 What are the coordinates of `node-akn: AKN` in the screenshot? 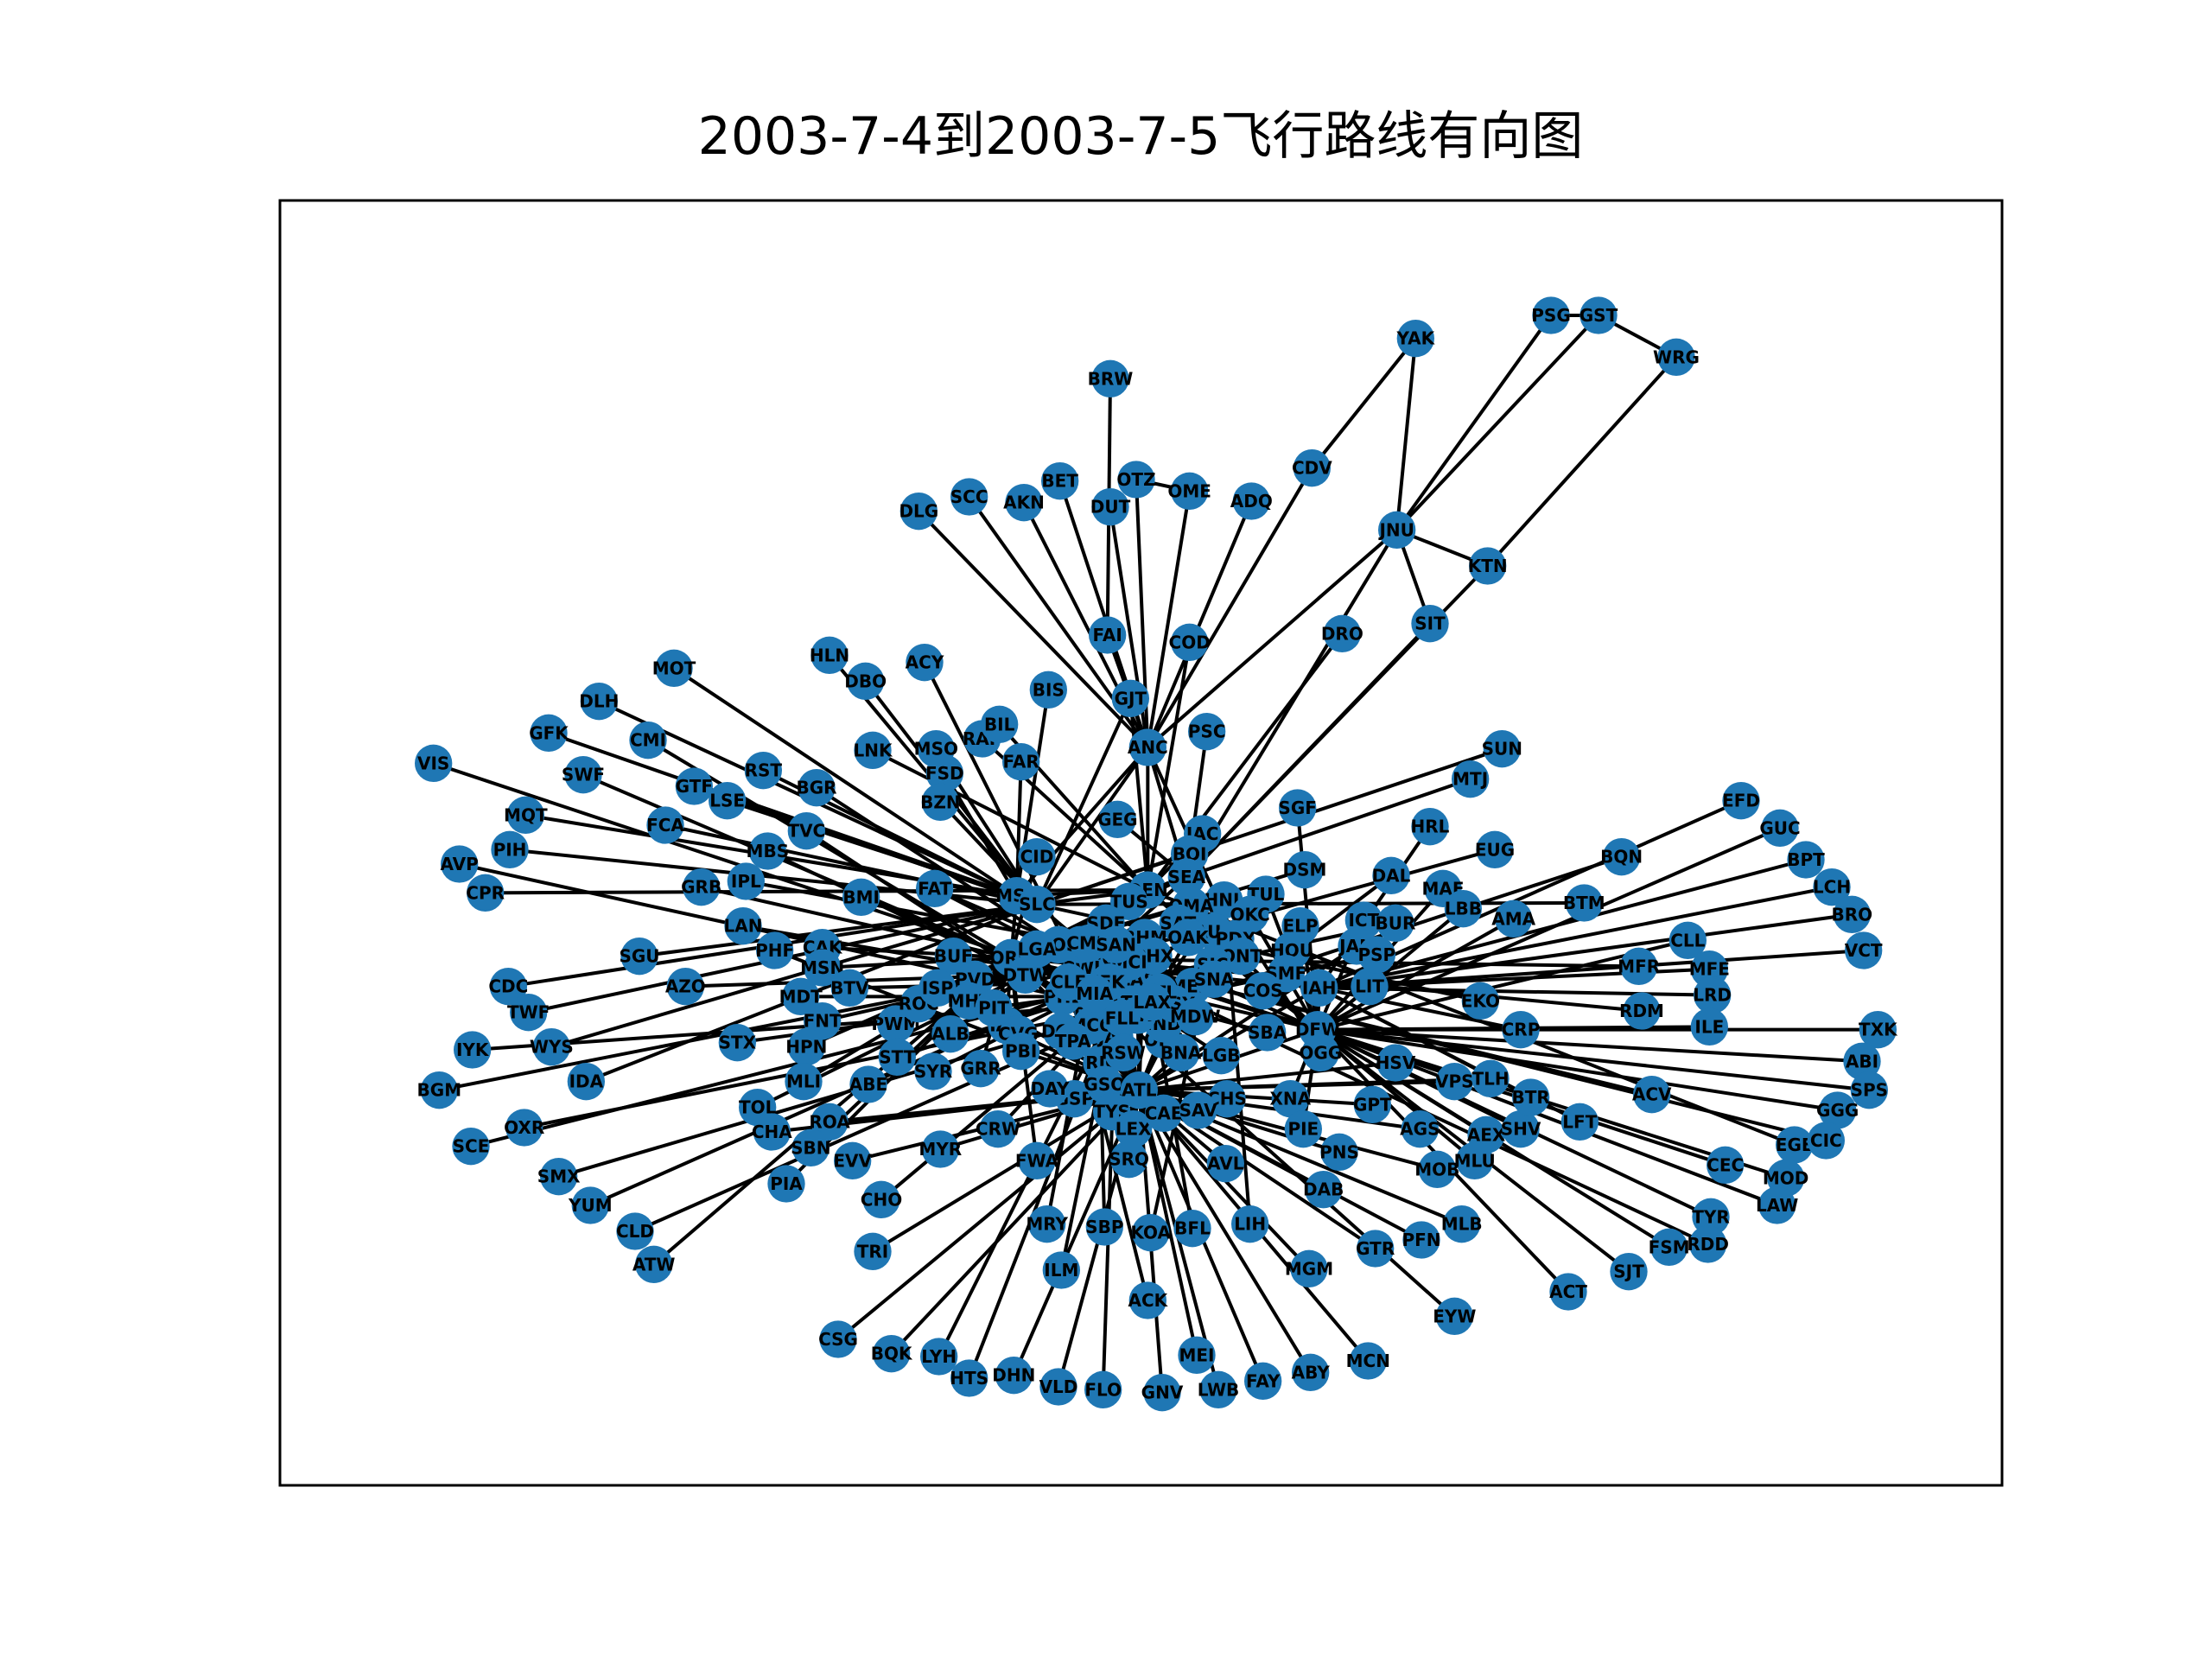 It's located at (1024, 503).